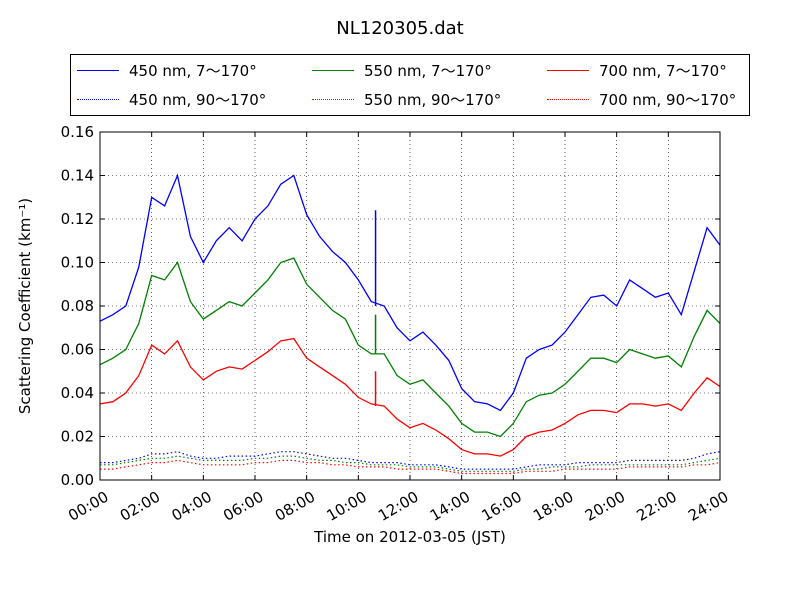 This screenshot has width=800, height=600. Describe the element at coordinates (553, 506) in the screenshot. I see `x-tick-label: 18:00` at that location.